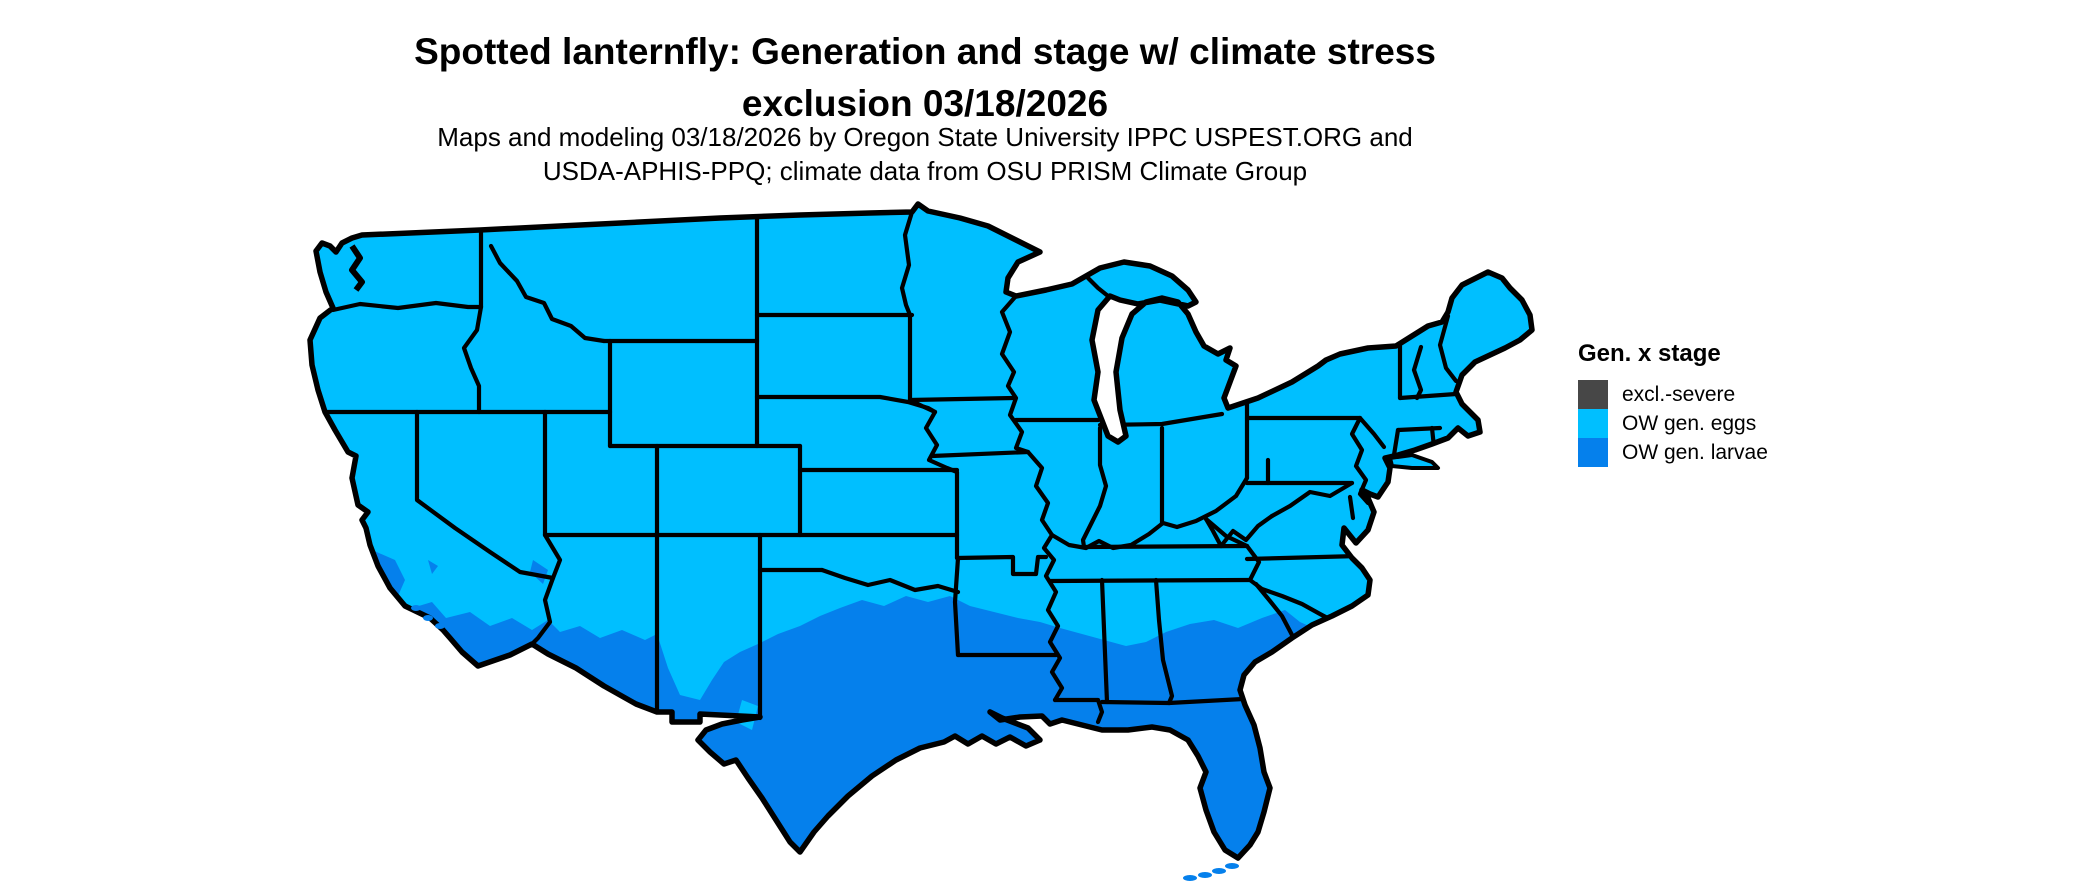 The width and height of the screenshot is (2100, 892). Describe the element at coordinates (357, 268) in the screenshot. I see `puget-sound-detail` at that location.